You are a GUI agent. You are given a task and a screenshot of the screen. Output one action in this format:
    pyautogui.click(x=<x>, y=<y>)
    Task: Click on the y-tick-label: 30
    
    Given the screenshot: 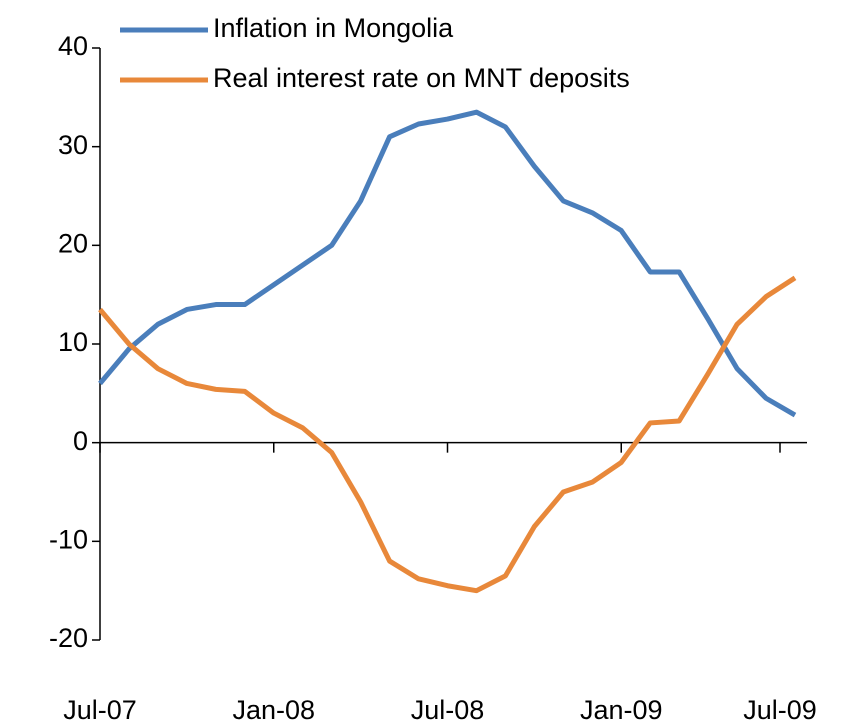 What is the action you would take?
    pyautogui.click(x=73, y=145)
    